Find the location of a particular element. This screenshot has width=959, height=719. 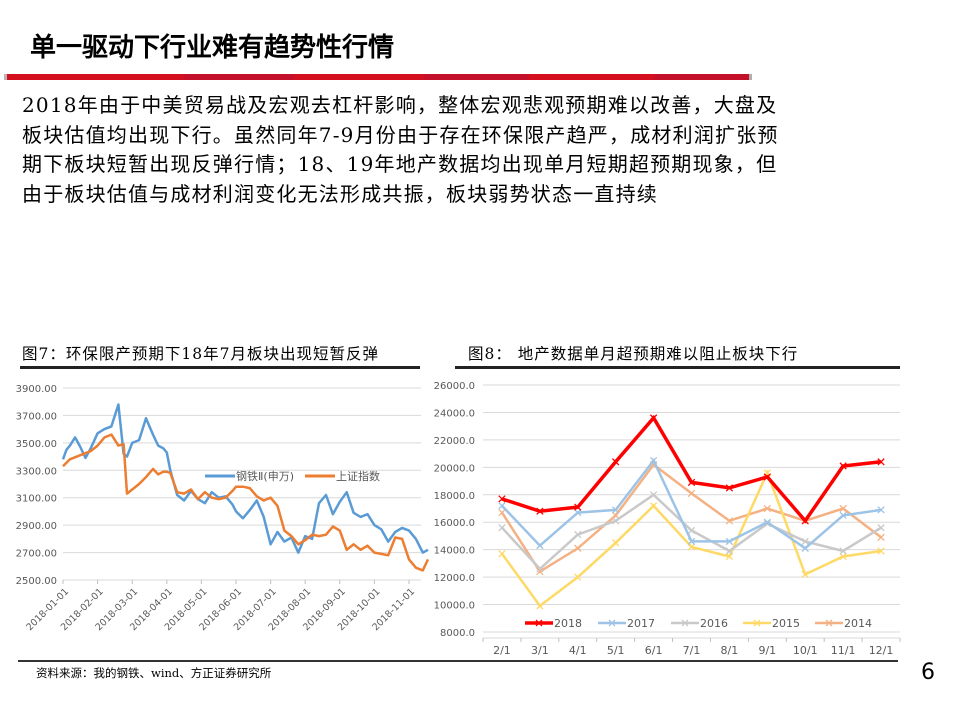

y-tick-label: 2500.00 is located at coordinates (36, 581).